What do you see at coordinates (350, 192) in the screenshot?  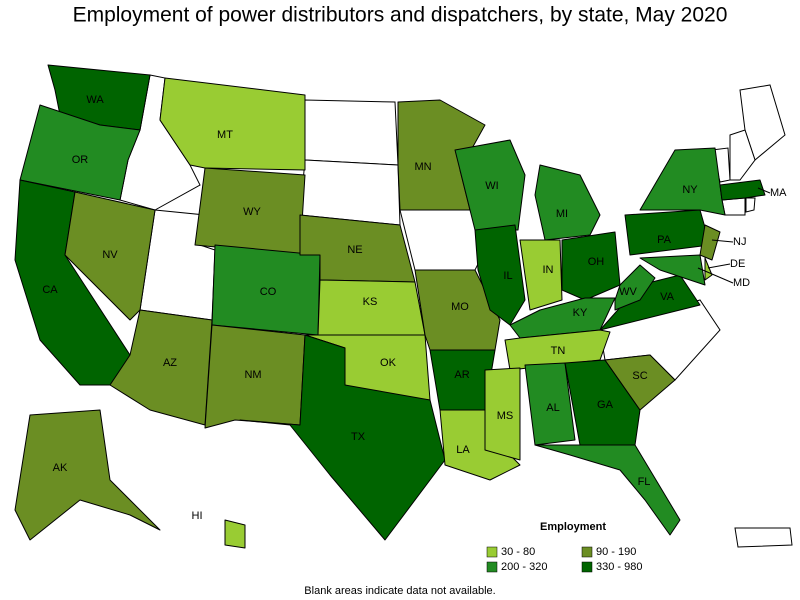 I see `state-sd` at bounding box center [350, 192].